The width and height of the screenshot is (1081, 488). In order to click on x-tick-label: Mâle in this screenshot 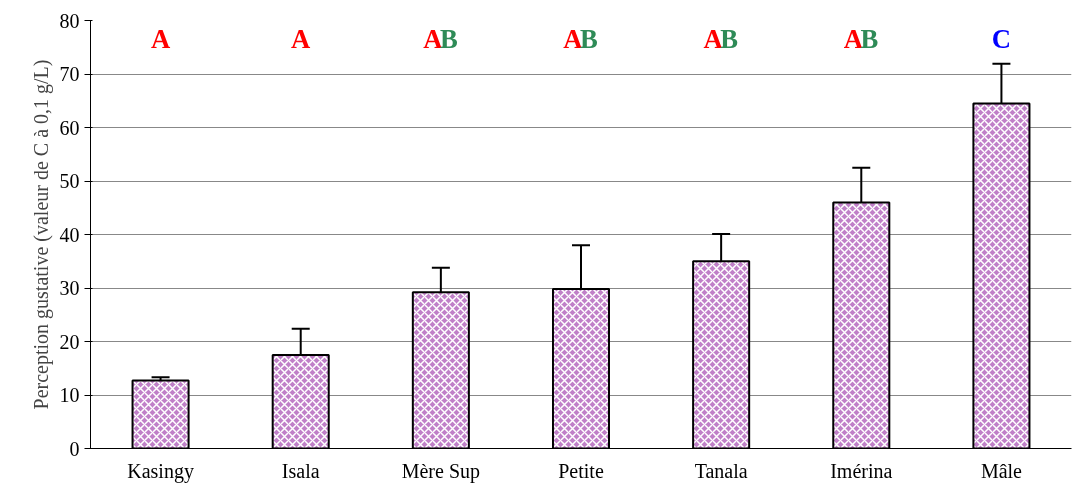, I will do `click(1001, 470)`.